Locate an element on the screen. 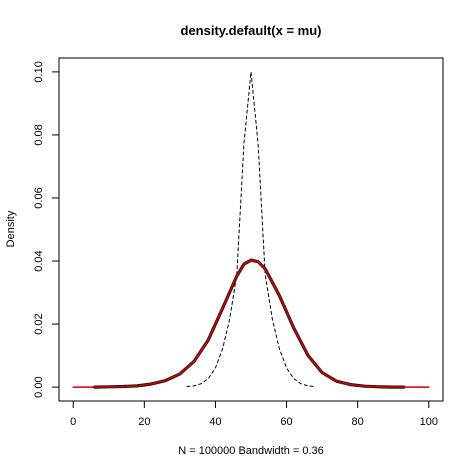 The image size is (474, 474). x-axis-label: N = 100000 Bandwidth = 0.36 is located at coordinates (251, 451).